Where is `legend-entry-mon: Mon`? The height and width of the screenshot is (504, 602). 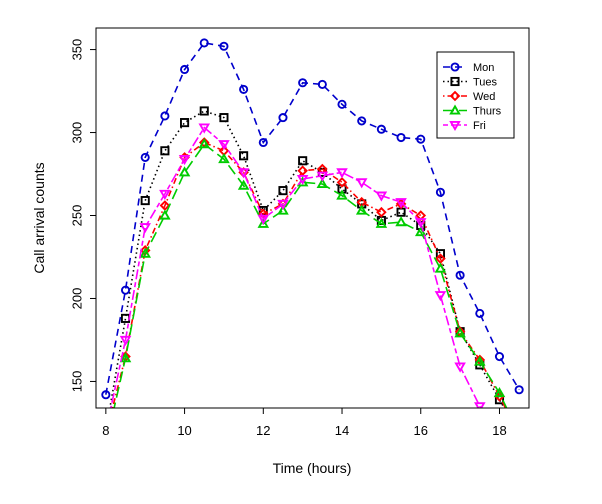
legend-entry-mon: Mon is located at coordinates (468, 68).